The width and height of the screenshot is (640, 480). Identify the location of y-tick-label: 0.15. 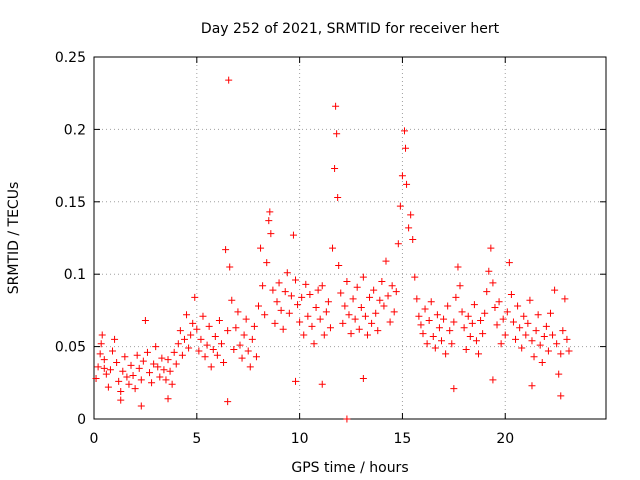
(70, 203).